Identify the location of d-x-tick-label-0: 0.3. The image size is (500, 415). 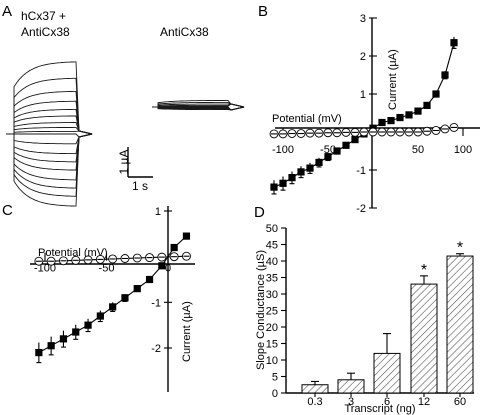
(314, 402).